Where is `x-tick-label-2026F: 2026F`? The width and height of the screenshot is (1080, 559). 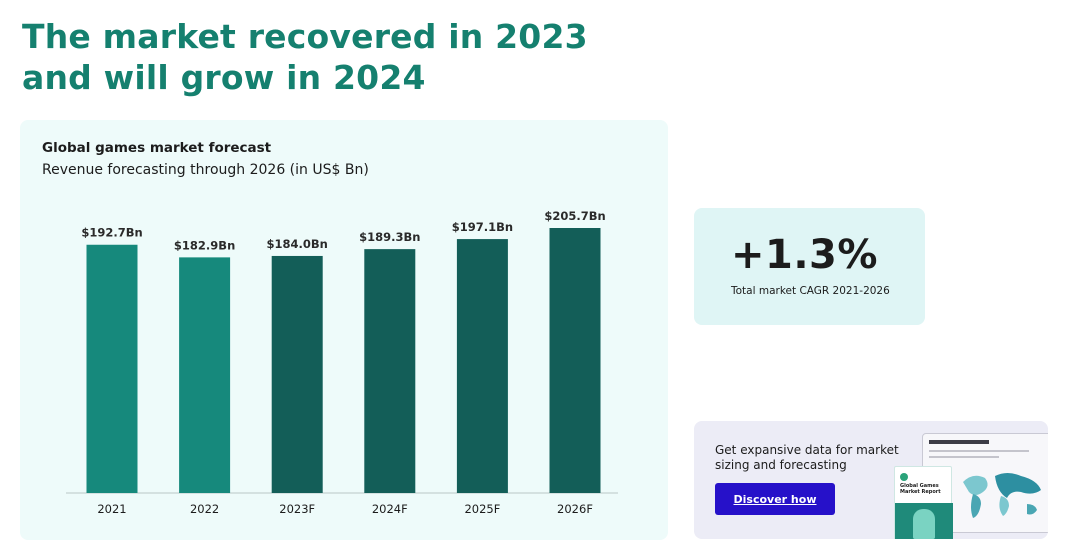
x-tick-label-2026F: 2026F is located at coordinates (575, 509).